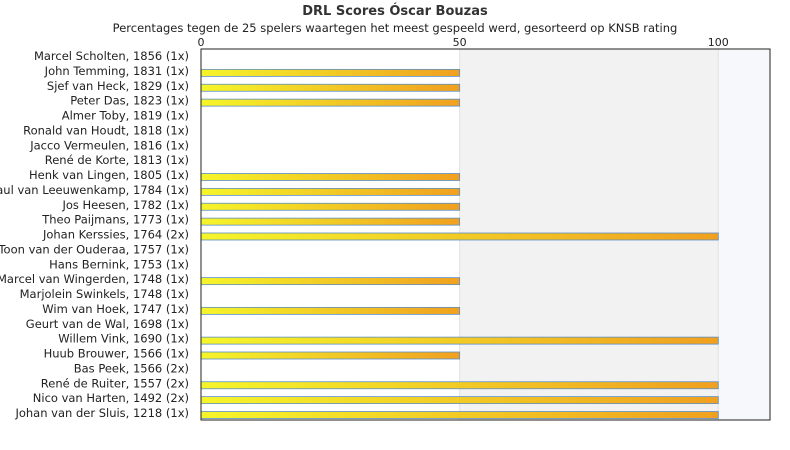  Describe the element at coordinates (201, 42) in the screenshot. I see `x-tick-label: 0` at that location.